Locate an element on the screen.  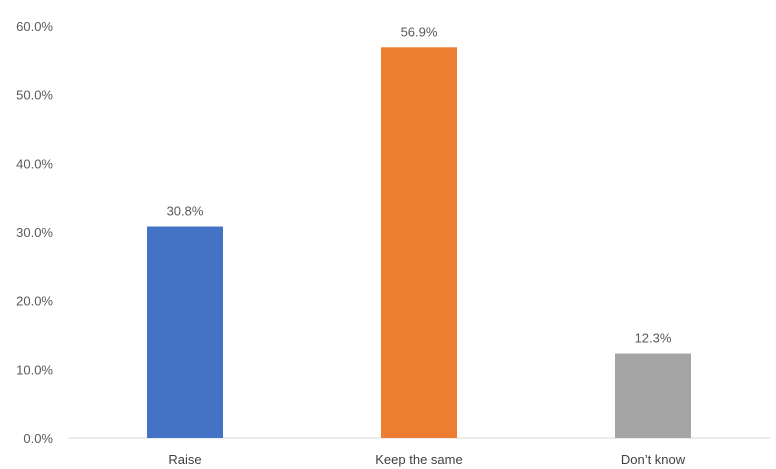
bar-value-label: 30.8% is located at coordinates (185, 211).